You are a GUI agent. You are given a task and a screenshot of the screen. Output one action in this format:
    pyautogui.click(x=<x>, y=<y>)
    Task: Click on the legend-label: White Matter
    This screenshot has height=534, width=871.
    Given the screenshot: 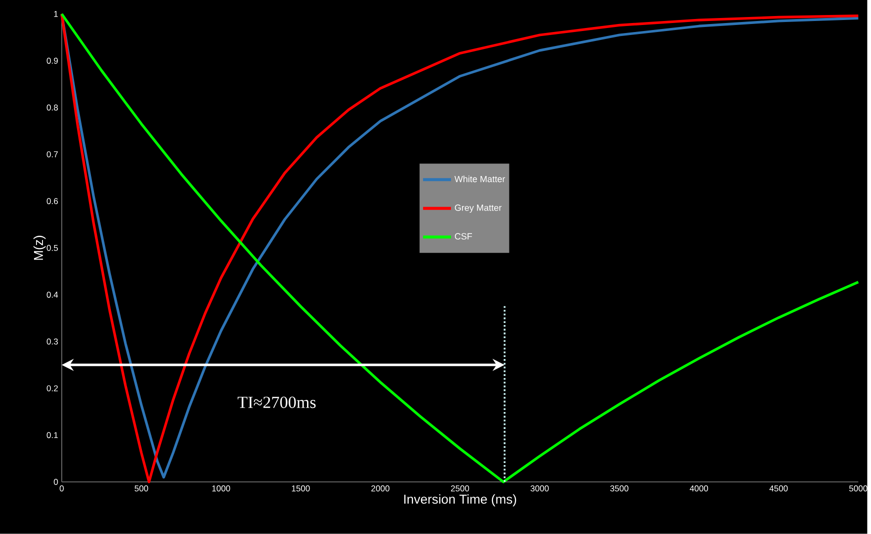 What is the action you would take?
    pyautogui.click(x=480, y=179)
    